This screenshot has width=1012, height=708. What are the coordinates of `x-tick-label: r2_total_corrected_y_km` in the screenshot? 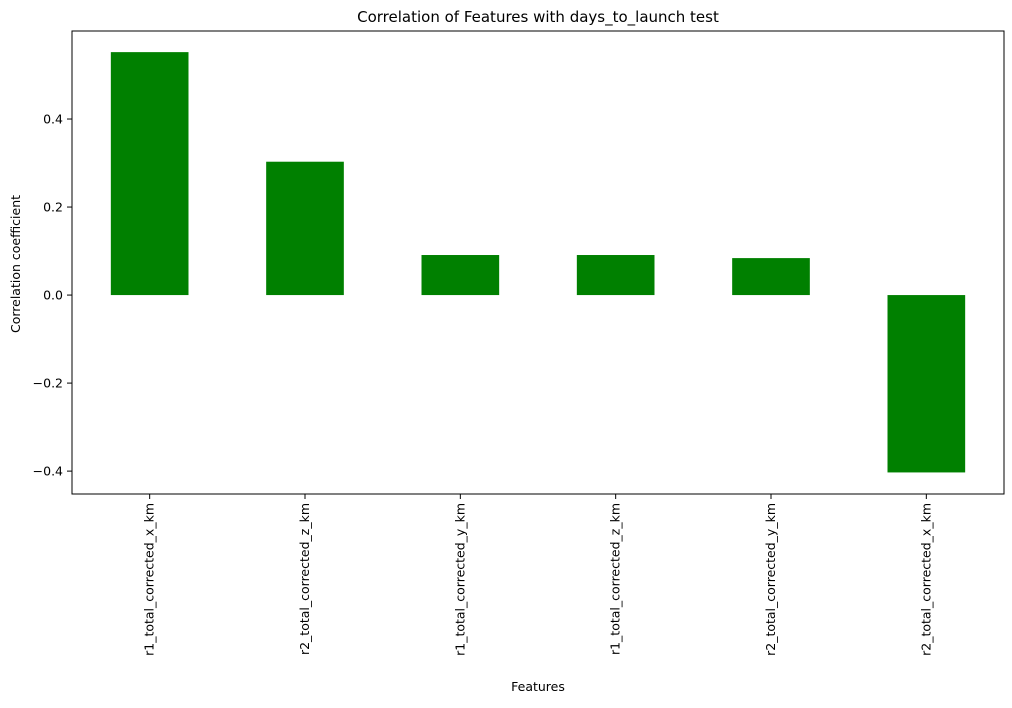 It's located at (770, 579).